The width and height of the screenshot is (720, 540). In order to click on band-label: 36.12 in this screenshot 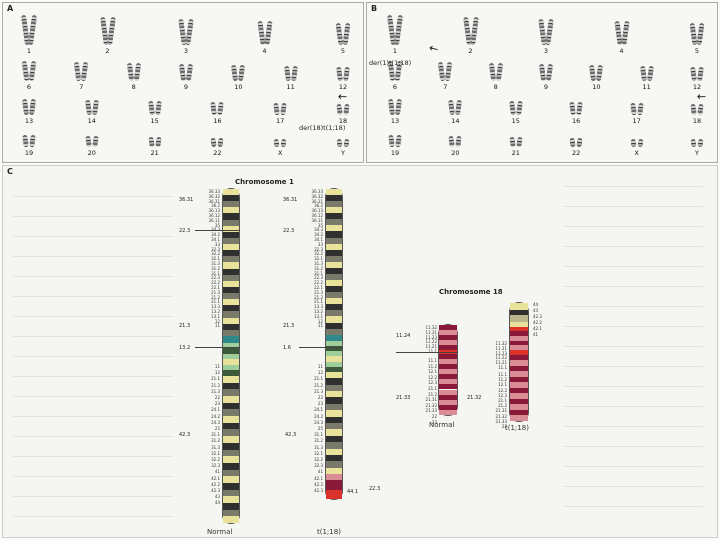, I will do `click(317, 215)`.